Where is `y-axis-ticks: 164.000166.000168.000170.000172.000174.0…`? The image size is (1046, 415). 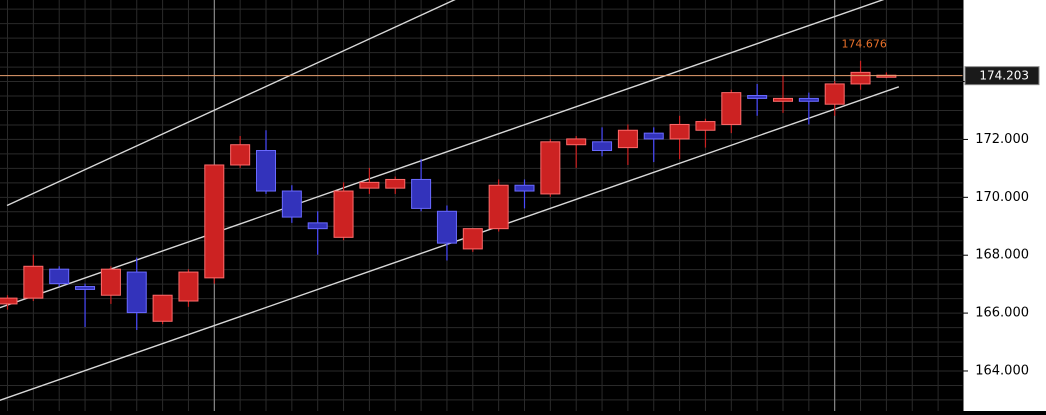
y-axis-ticks: 164.000166.000168.000170.000172.000174.0… is located at coordinates (996, 226).